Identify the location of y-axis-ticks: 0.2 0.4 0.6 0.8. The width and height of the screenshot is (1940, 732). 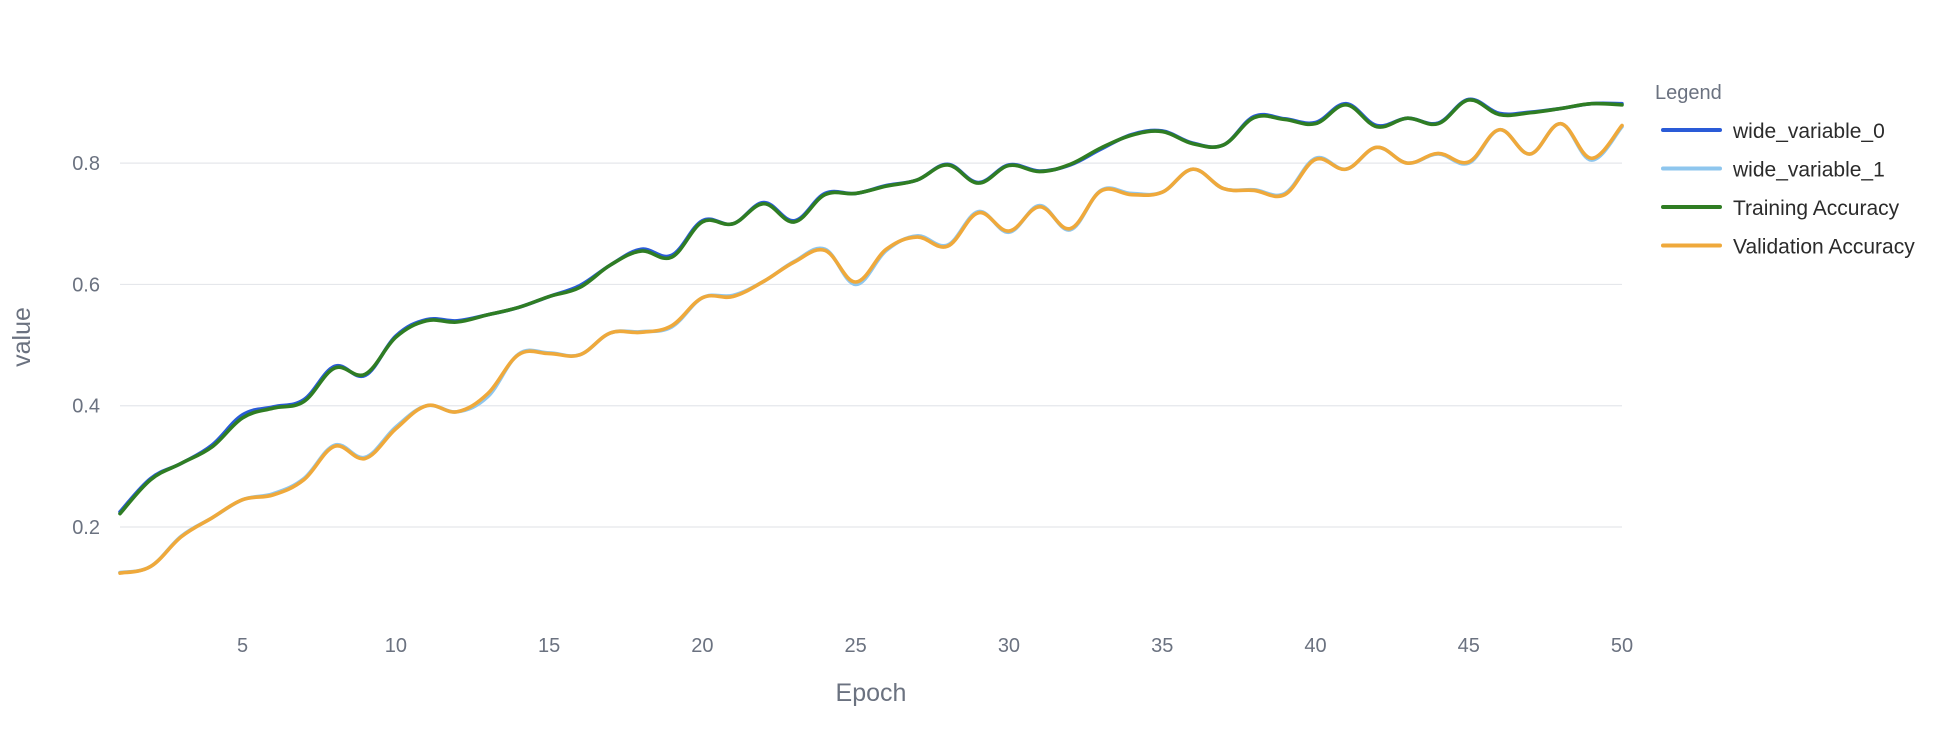
(86, 346).